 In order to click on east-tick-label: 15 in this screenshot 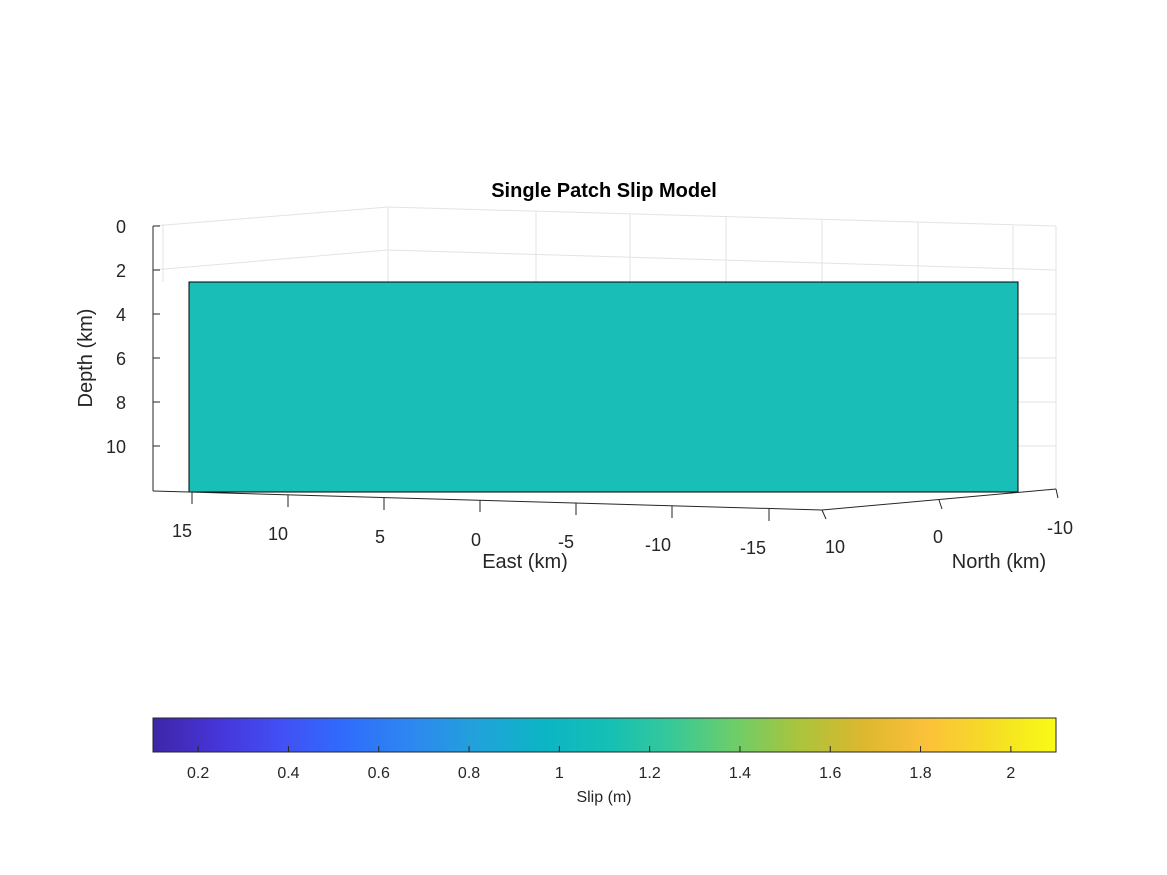, I will do `click(182, 531)`.